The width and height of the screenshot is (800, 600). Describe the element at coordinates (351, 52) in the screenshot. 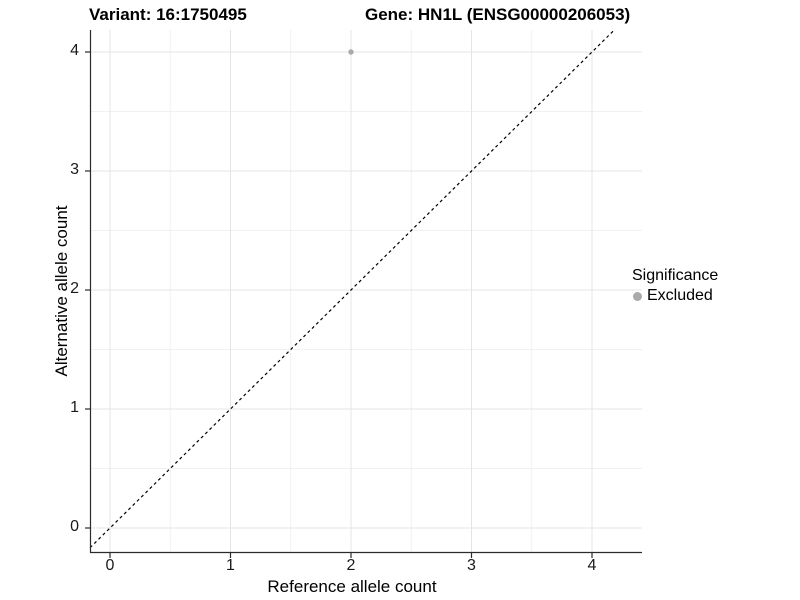

I see `data-point-excluded` at that location.